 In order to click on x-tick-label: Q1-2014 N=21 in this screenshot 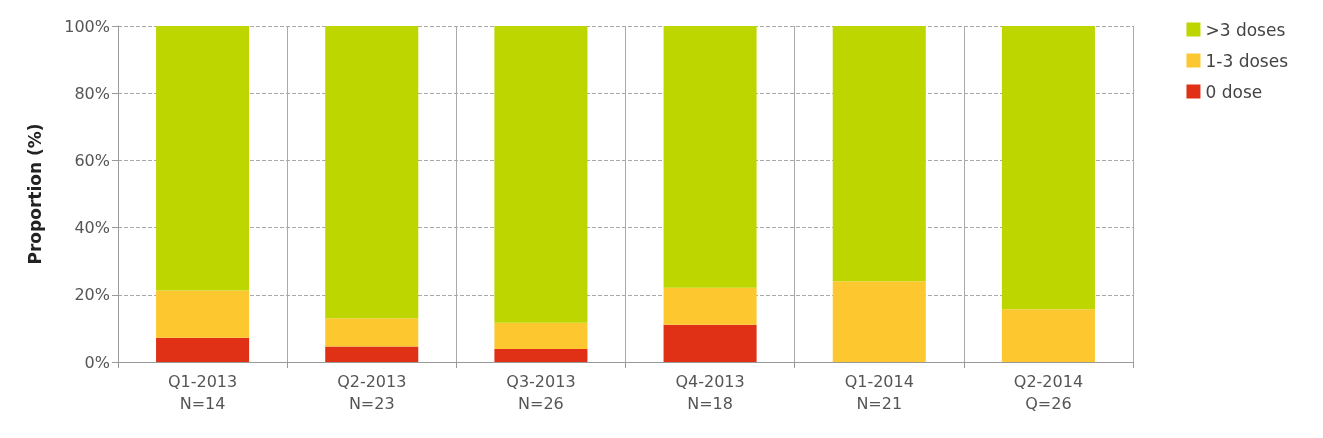, I will do `click(879, 392)`.